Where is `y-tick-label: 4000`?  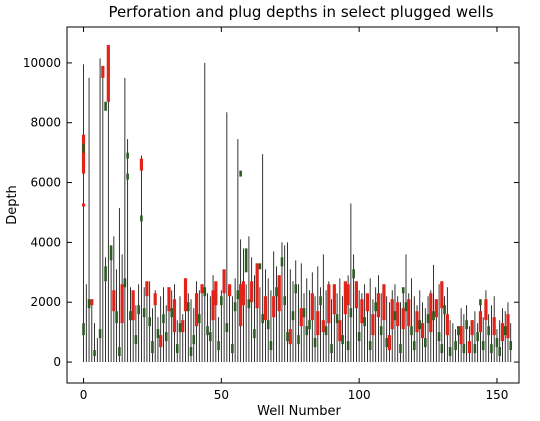
y-tick-label: 4000 is located at coordinates (45, 242).